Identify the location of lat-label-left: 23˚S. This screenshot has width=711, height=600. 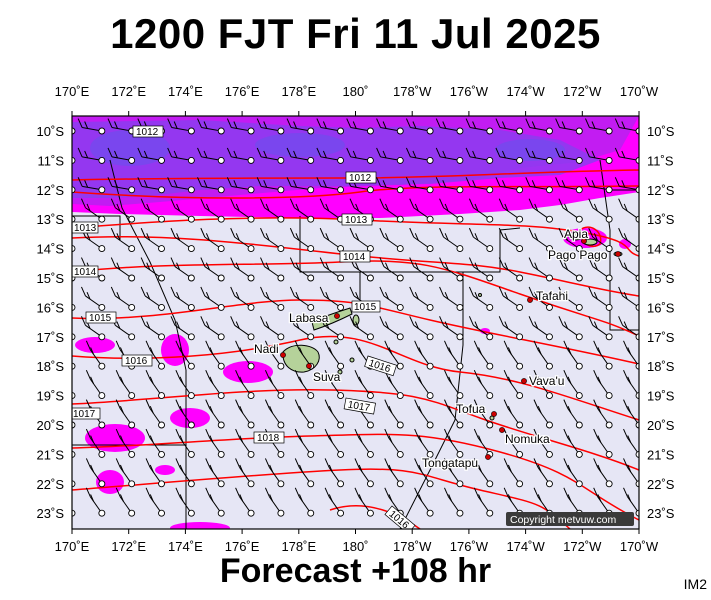
(51, 513).